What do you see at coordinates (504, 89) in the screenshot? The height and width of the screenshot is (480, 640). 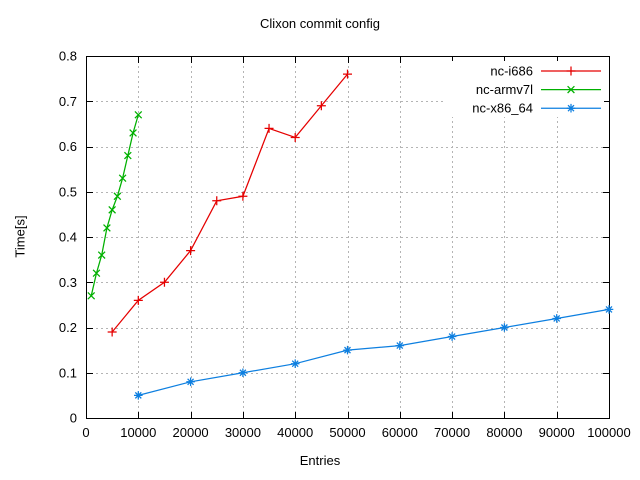 I see `legend-label: nc-armv7l` at bounding box center [504, 89].